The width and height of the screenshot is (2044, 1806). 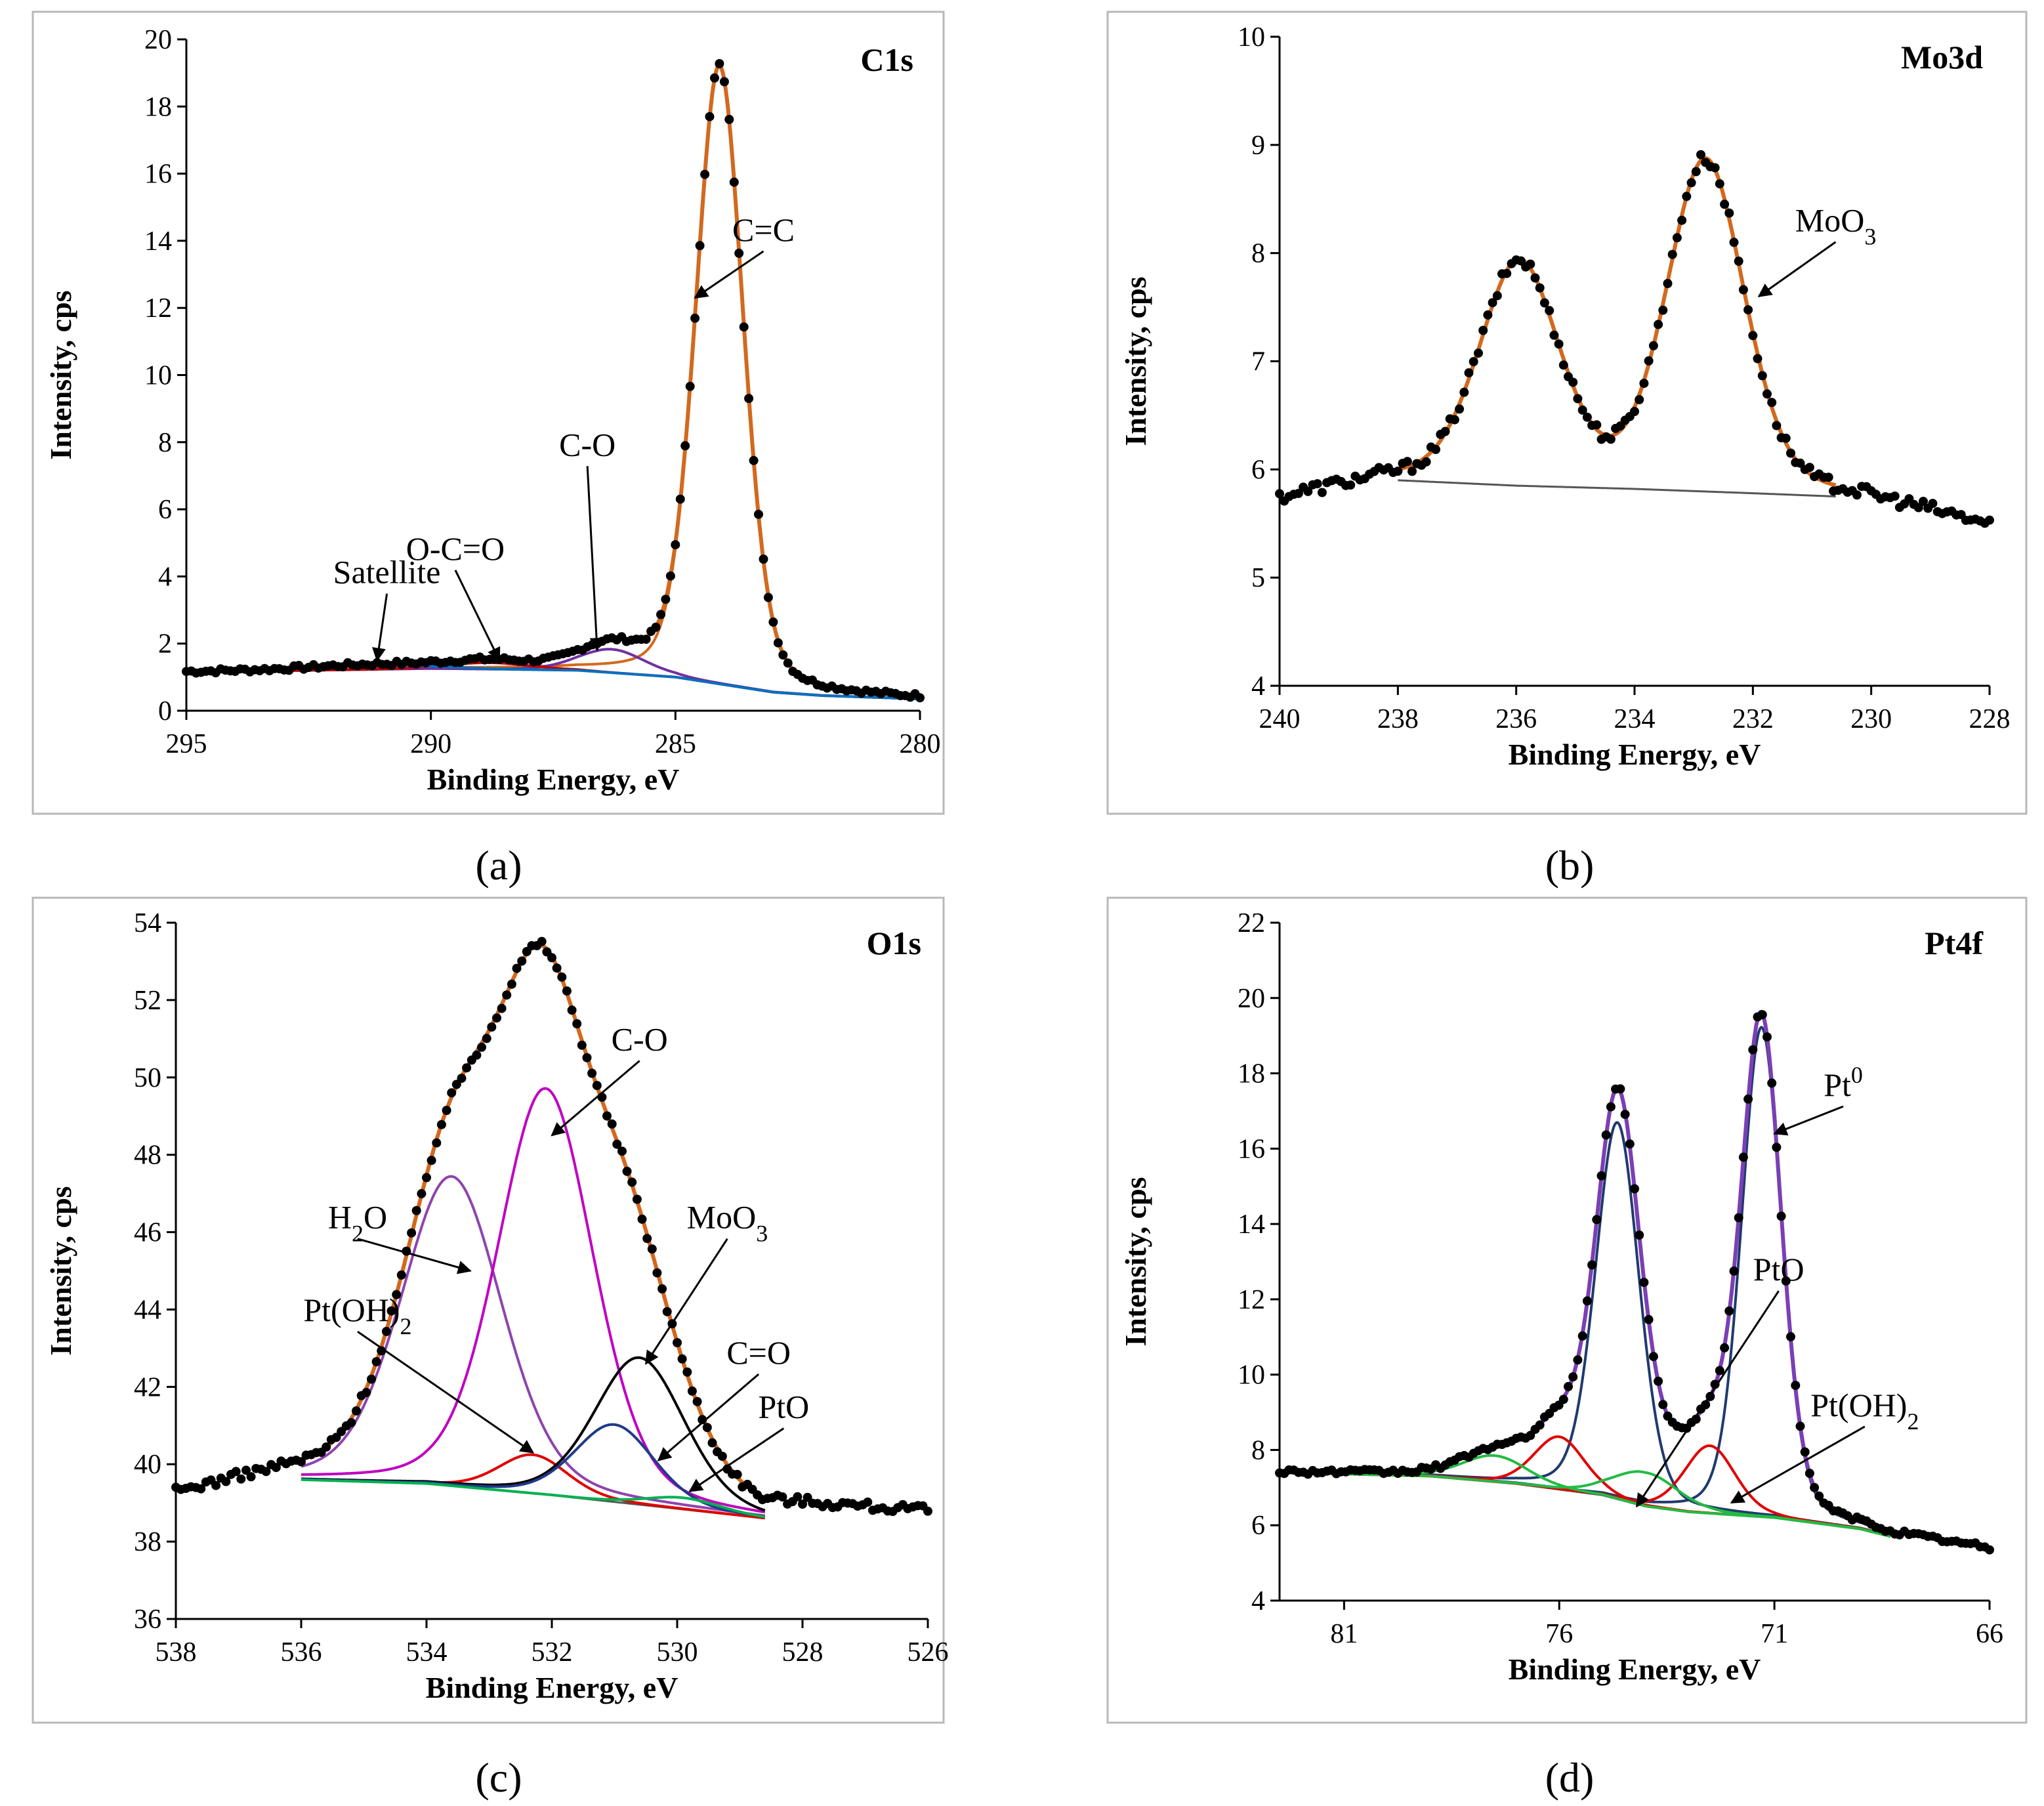 What do you see at coordinates (1251, 1300) in the screenshot?
I see `y-tick-label: 12` at bounding box center [1251, 1300].